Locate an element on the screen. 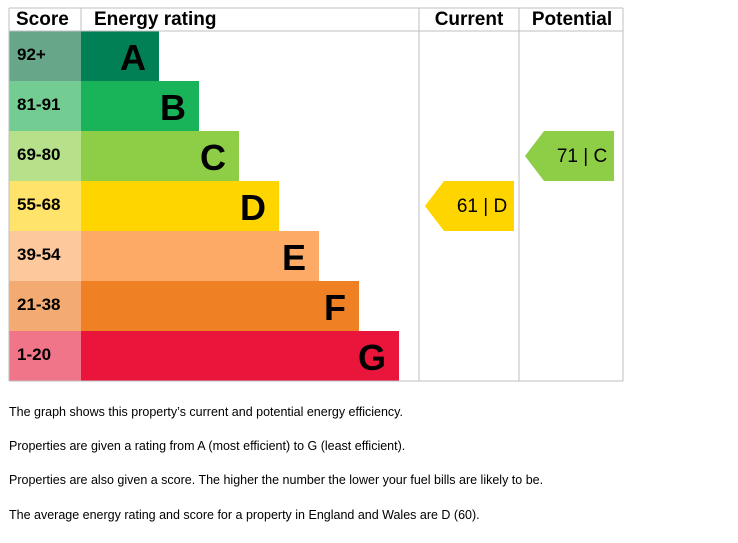 The image size is (738, 543). band-bar-b is located at coordinates (140, 106).